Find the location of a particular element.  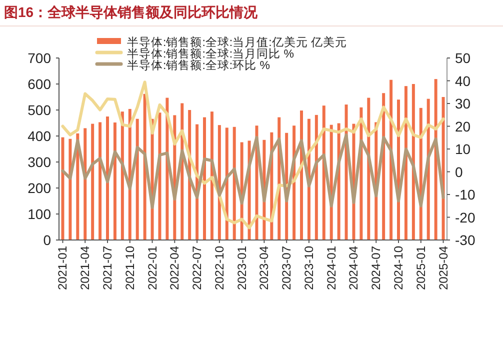

x-tick-label: 2022-01 is located at coordinates (152, 268).